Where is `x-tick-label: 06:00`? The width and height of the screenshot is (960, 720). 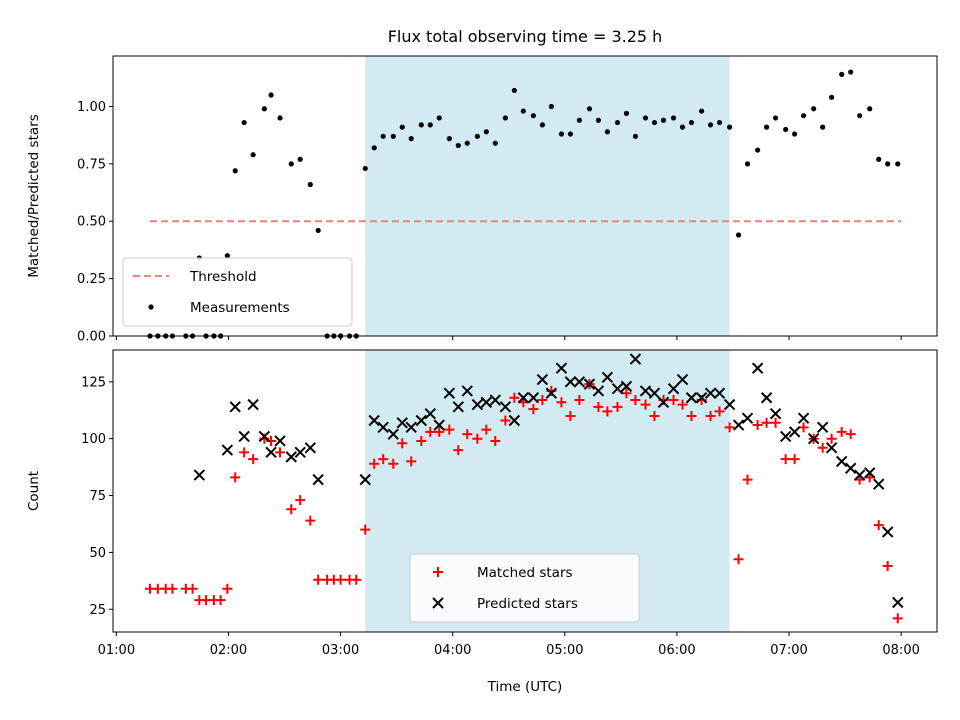 x-tick-label: 06:00 is located at coordinates (676, 650).